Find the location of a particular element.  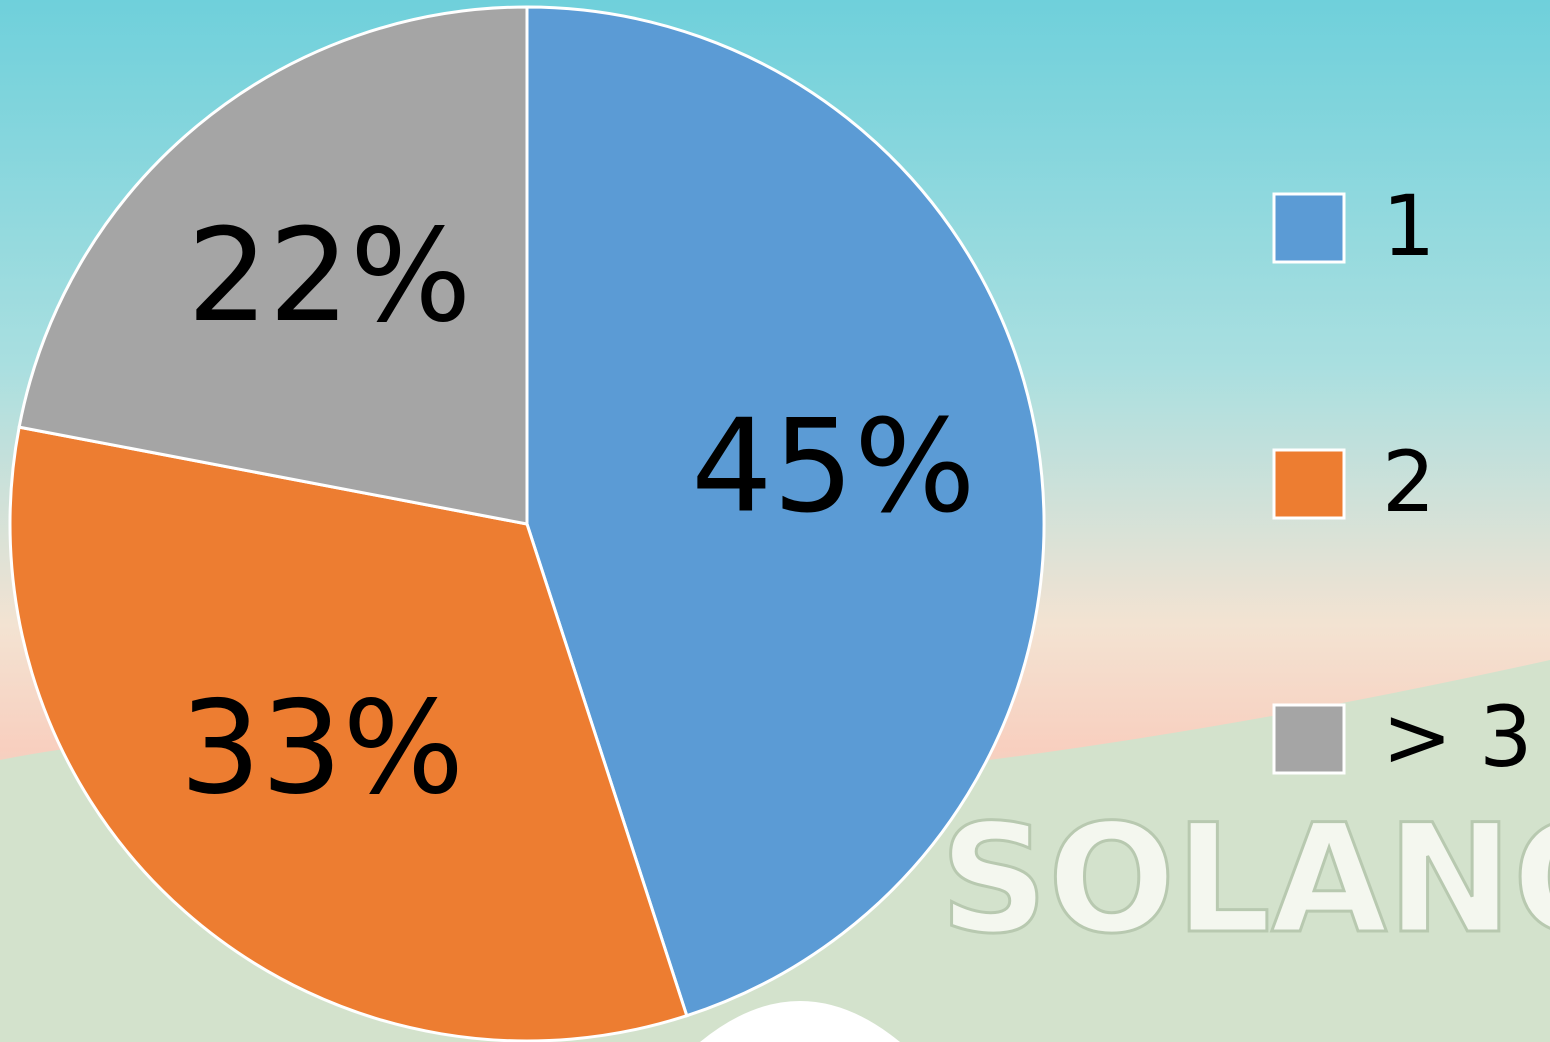

legend-label: 1 is located at coordinates (1408, 226).